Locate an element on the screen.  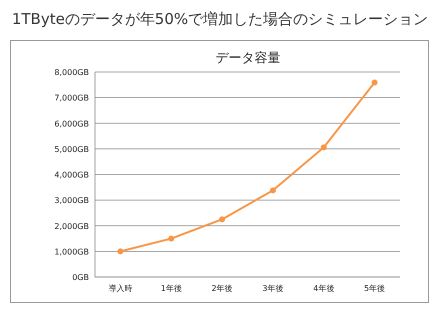
chart-subtitle: データ容量 is located at coordinates (248, 58).